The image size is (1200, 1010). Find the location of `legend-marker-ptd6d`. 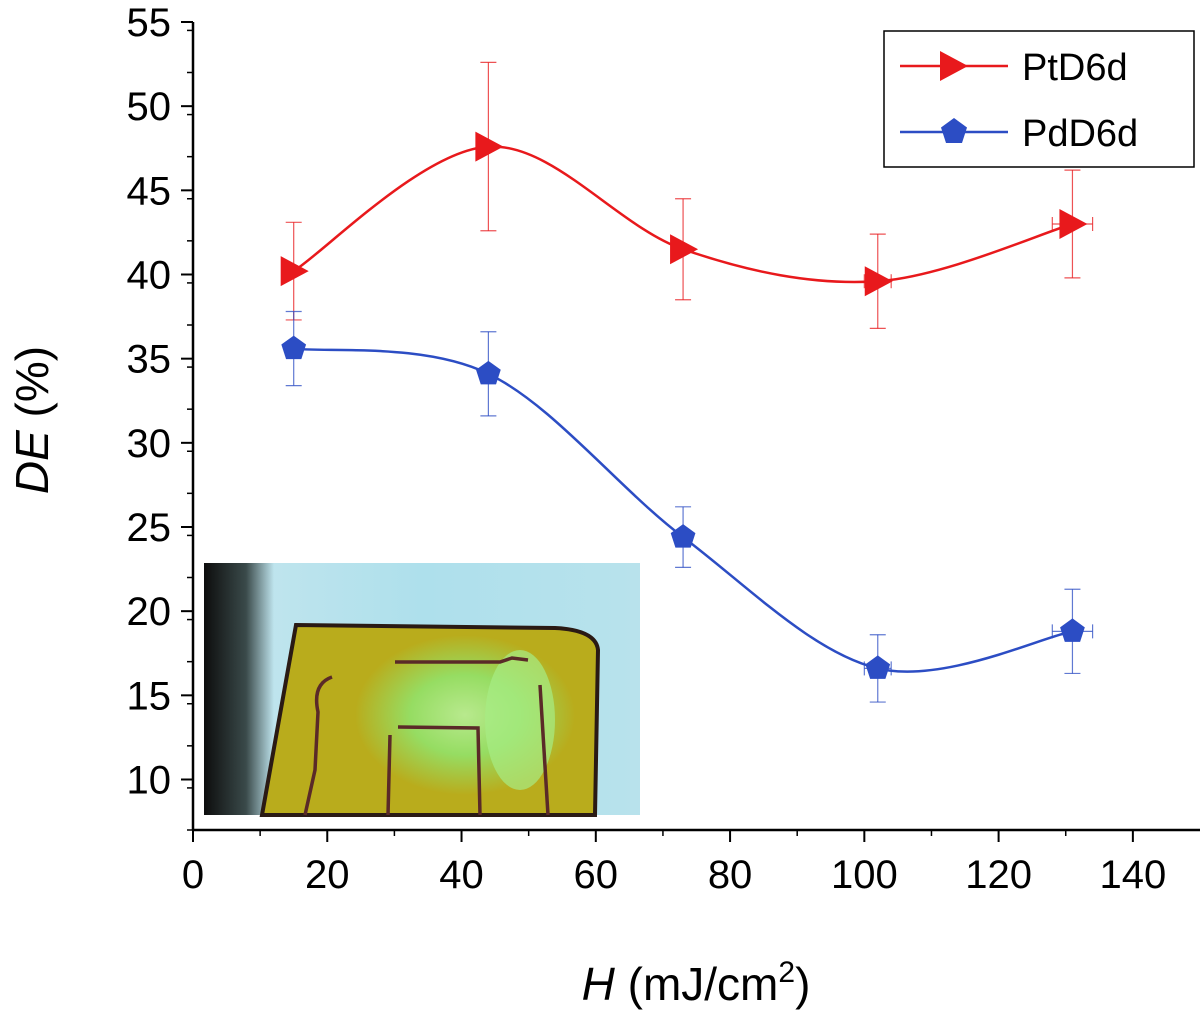

legend-marker-ptd6d is located at coordinates (954, 66).